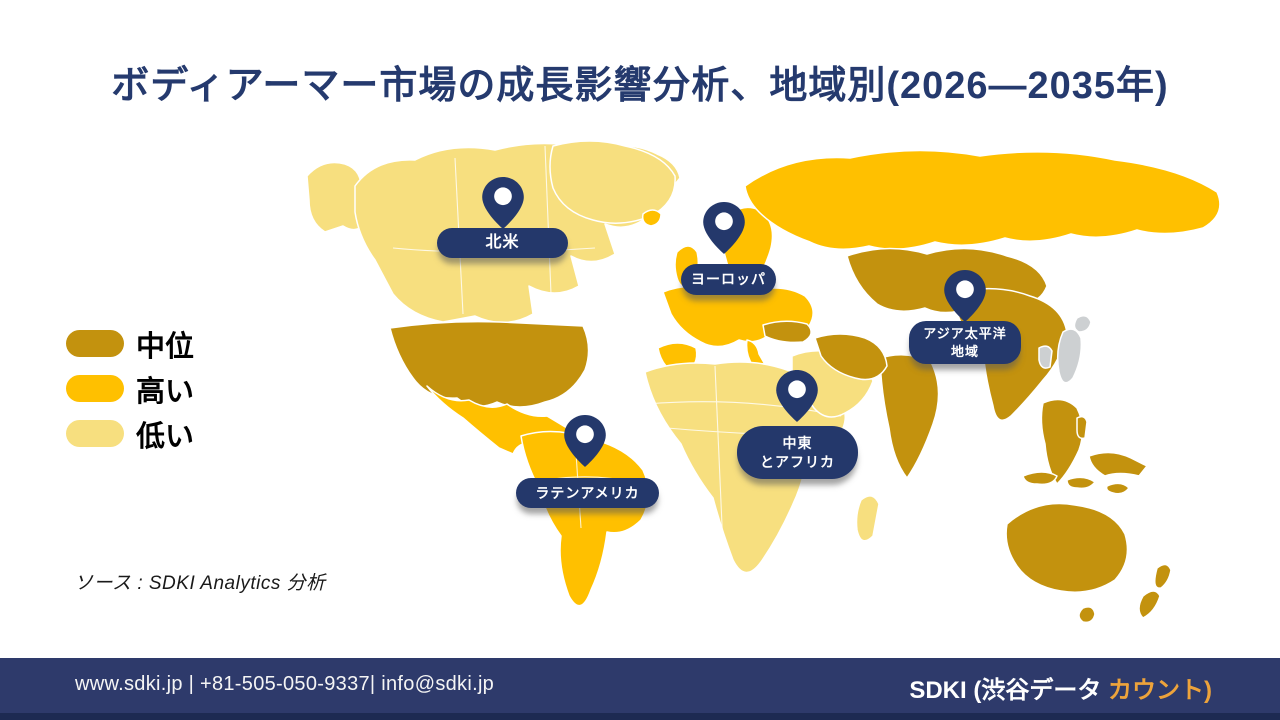  I want to click on landmass-russia, so click(982, 199).